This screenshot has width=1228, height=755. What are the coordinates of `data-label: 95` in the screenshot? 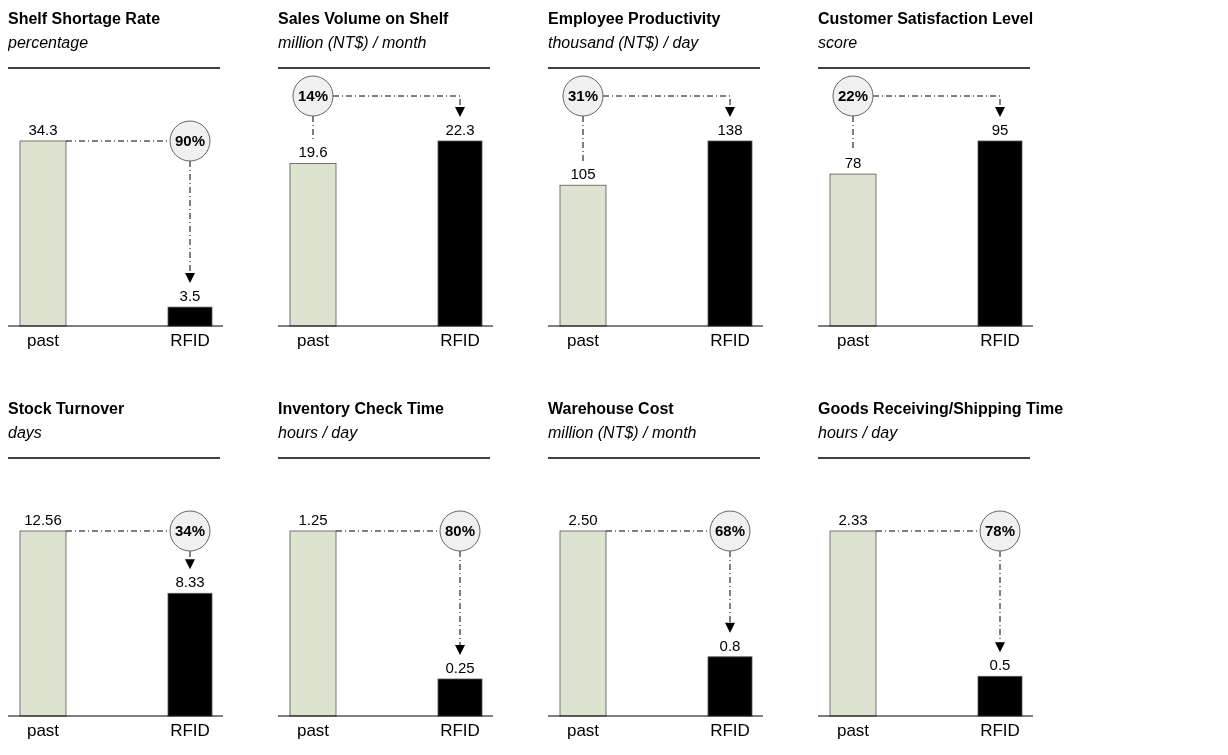 It's located at (1000, 129).